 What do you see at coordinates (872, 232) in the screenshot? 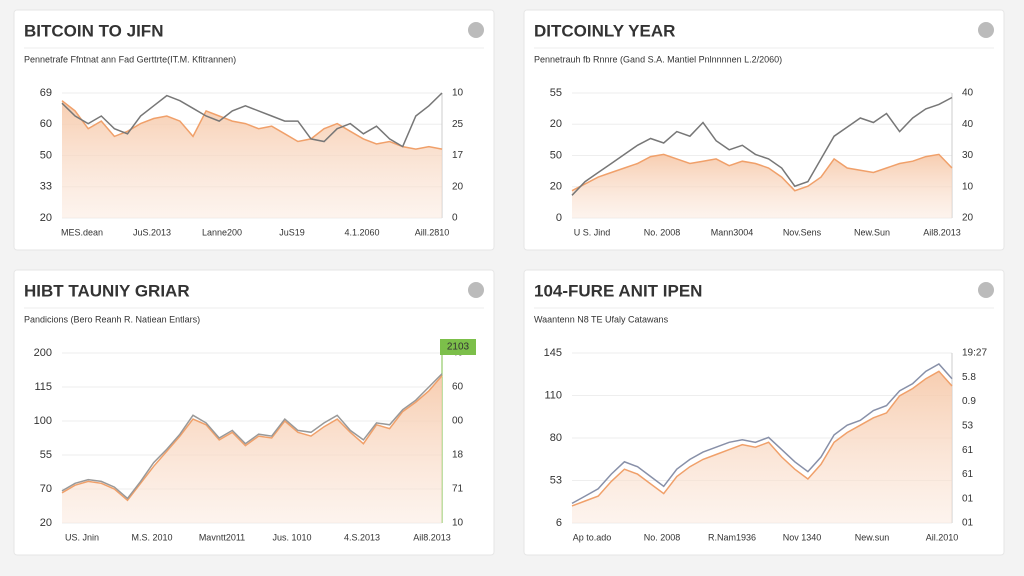
I see `x-tick-label: New.Sun` at bounding box center [872, 232].